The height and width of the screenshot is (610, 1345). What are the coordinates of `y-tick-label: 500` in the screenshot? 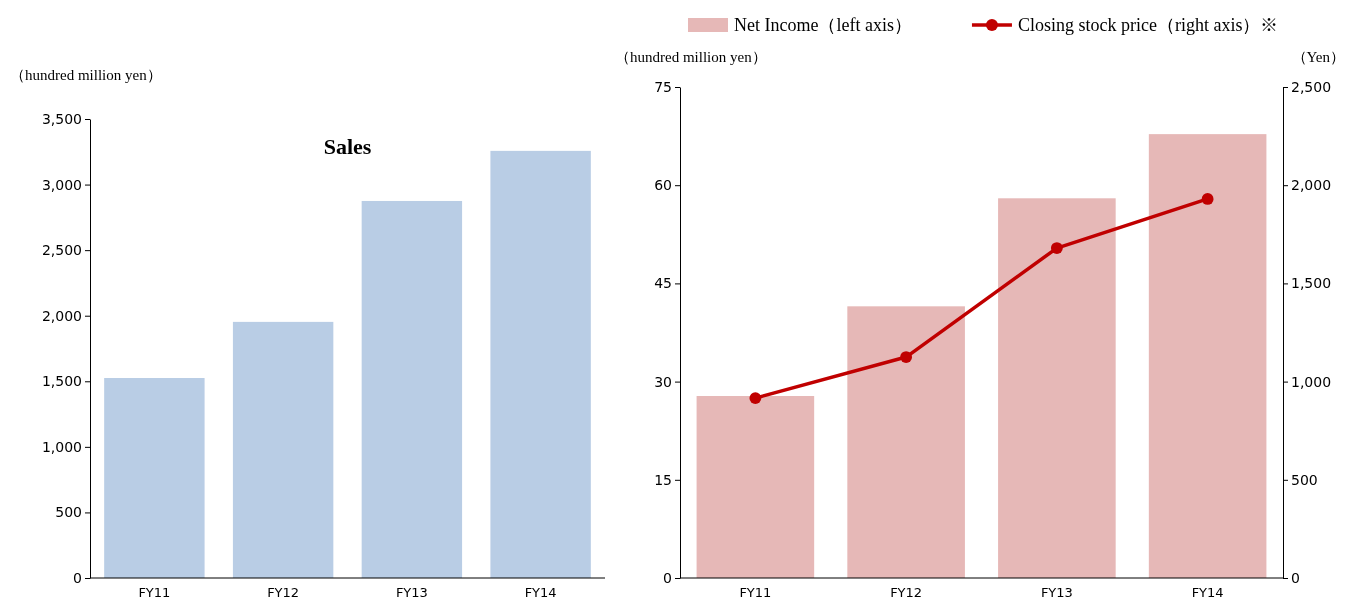 It's located at (68, 512).